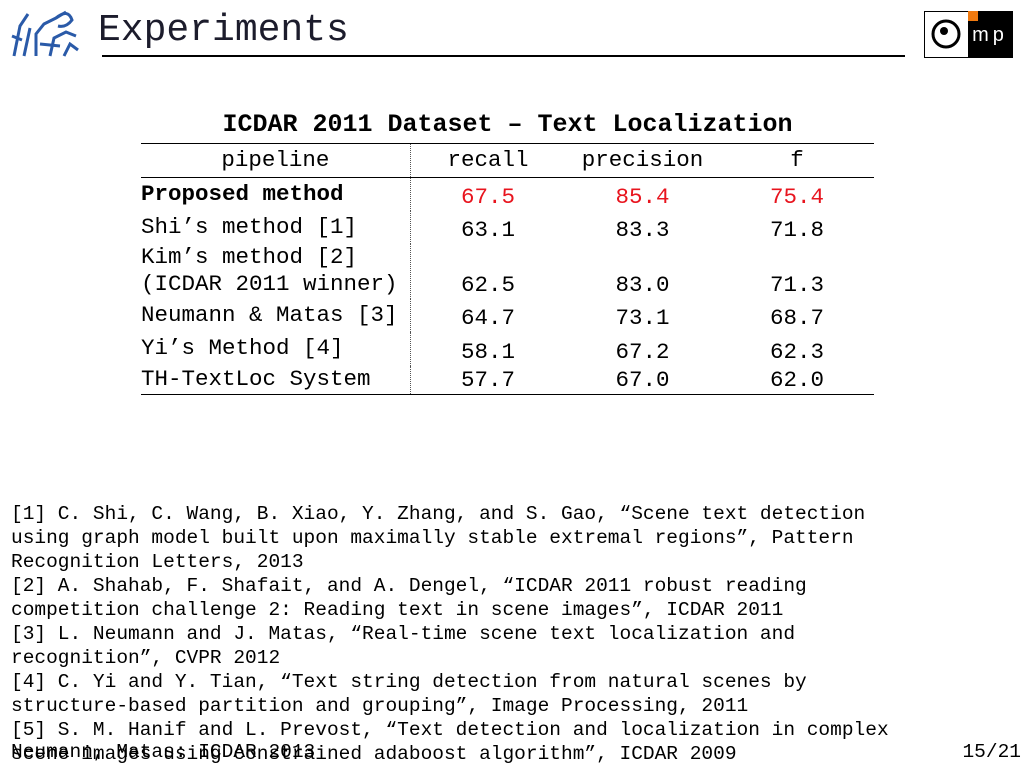 The image size is (1024, 768). What do you see at coordinates (256, 379) in the screenshot?
I see `pipeline-name: TH-TextLoc System` at bounding box center [256, 379].